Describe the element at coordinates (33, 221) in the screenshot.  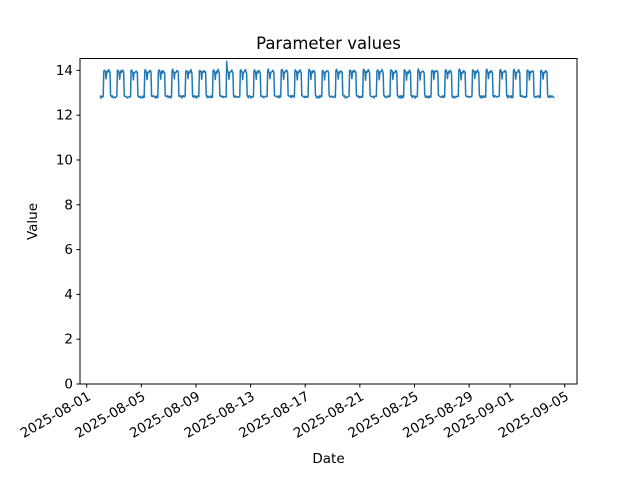
I see `y-axis-label: Value` at that location.